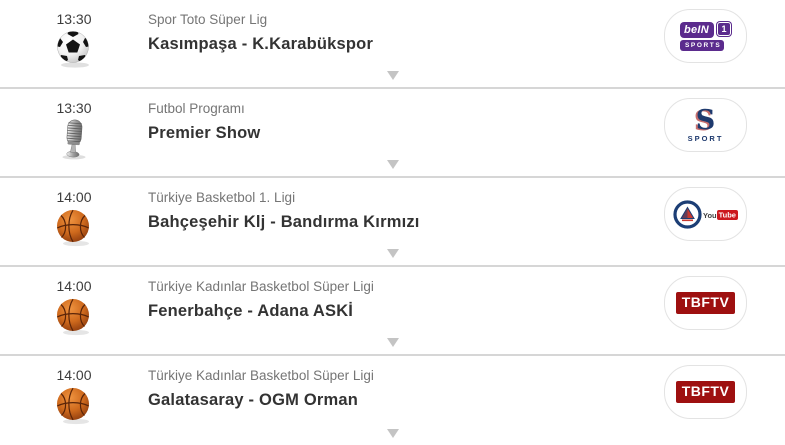  Describe the element at coordinates (702, 45) in the screenshot. I see `bein-sports-label: SPORTS` at that location.